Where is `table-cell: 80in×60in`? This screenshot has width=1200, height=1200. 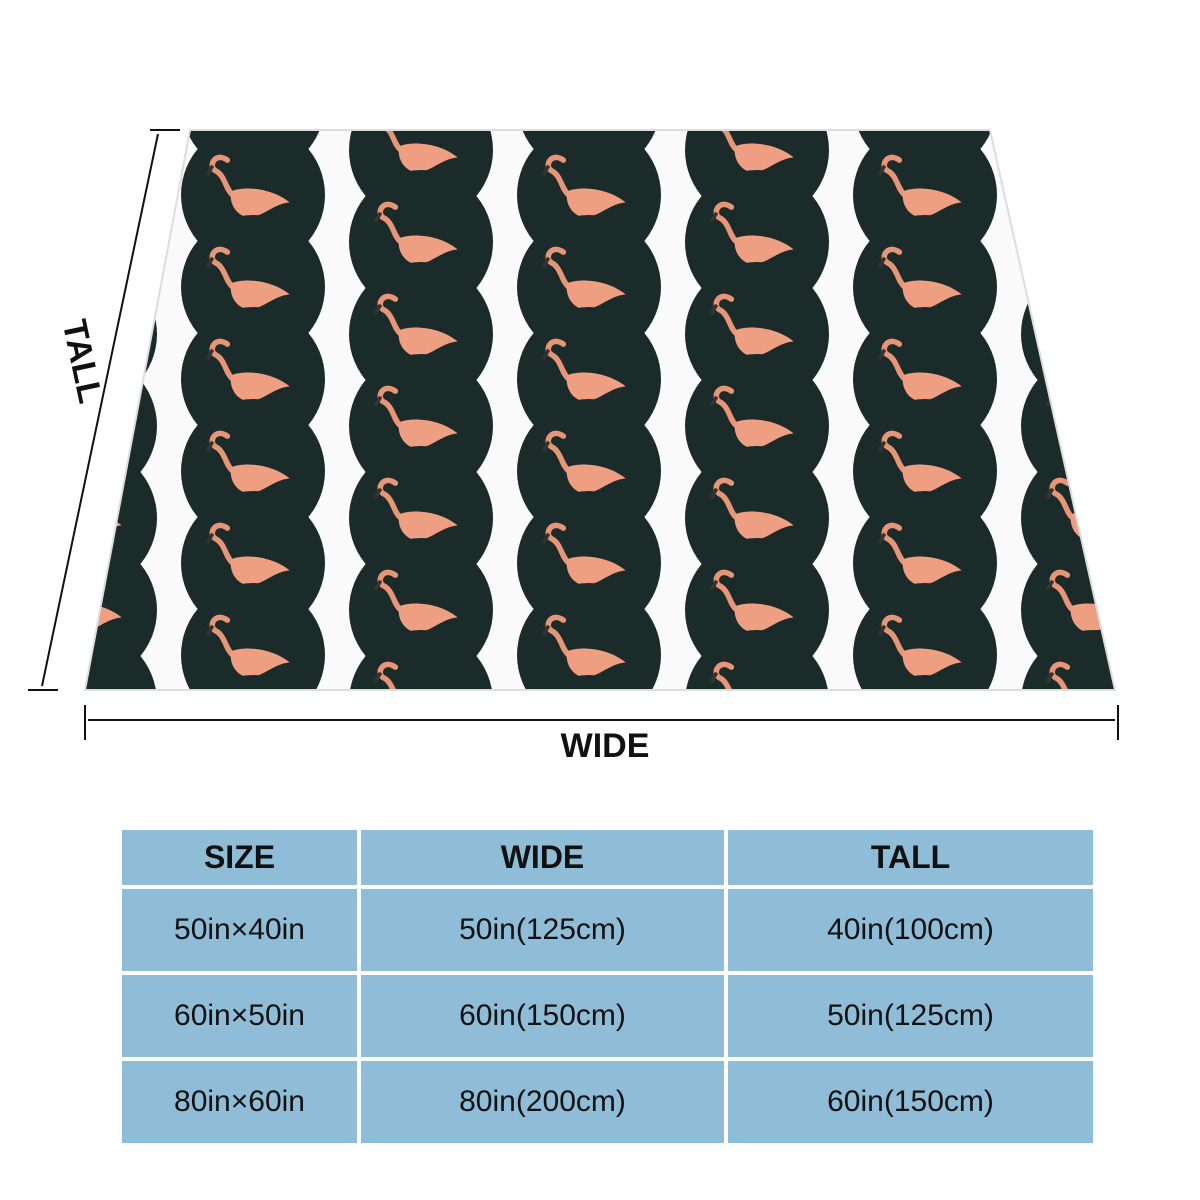
table-cell: 80in×60in is located at coordinates (239, 1102).